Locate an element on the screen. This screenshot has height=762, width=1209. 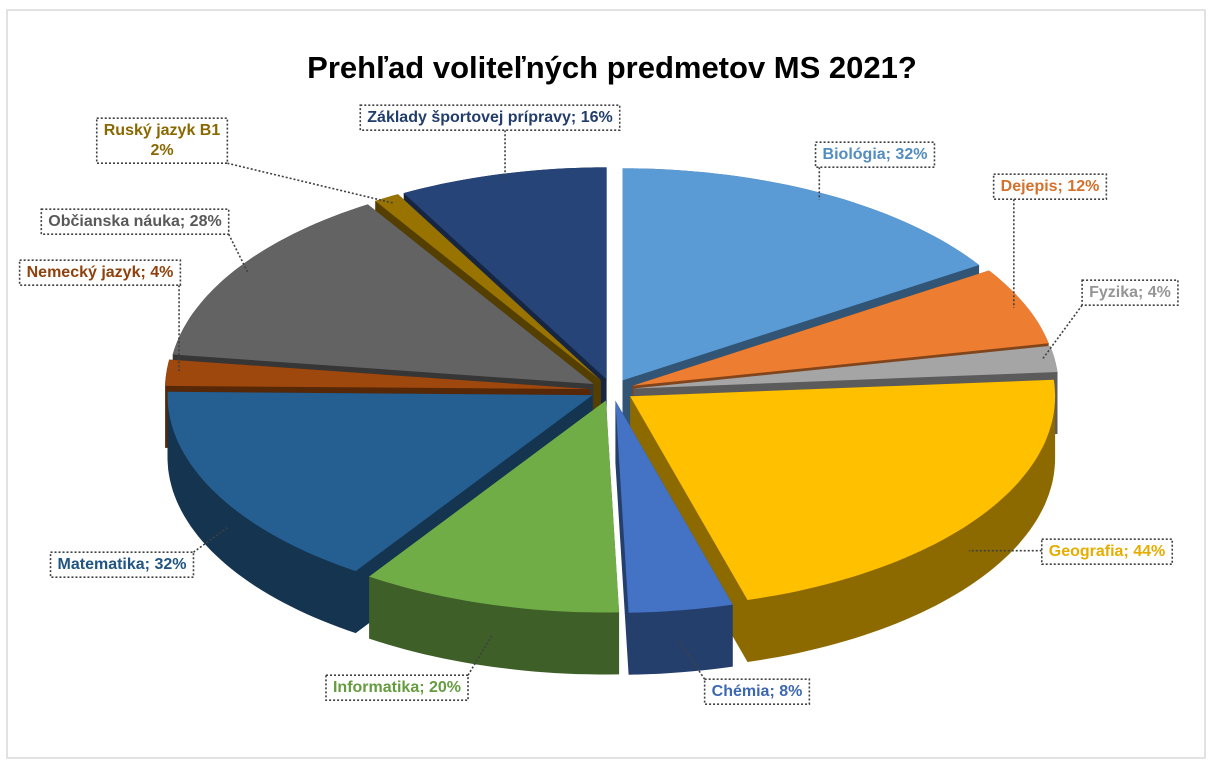
label-text: Biológia; 32% is located at coordinates (875, 154).